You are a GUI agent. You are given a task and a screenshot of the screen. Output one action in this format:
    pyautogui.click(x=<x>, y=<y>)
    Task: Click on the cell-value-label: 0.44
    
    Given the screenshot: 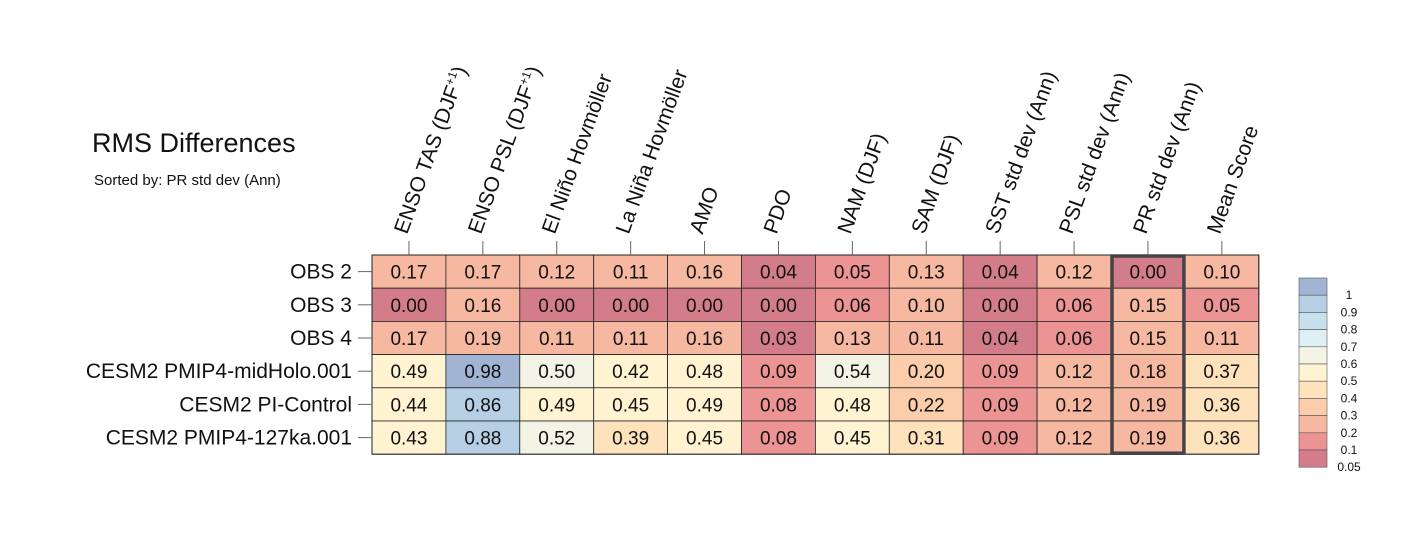 What is the action you would take?
    pyautogui.click(x=408, y=405)
    